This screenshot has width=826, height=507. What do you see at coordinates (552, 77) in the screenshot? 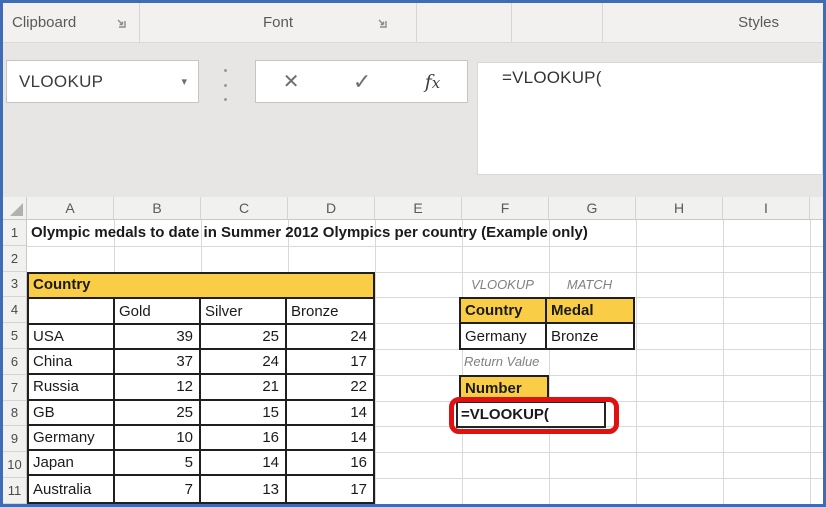
I see `formula-bar-text: =VLOOKUP(` at bounding box center [552, 77].